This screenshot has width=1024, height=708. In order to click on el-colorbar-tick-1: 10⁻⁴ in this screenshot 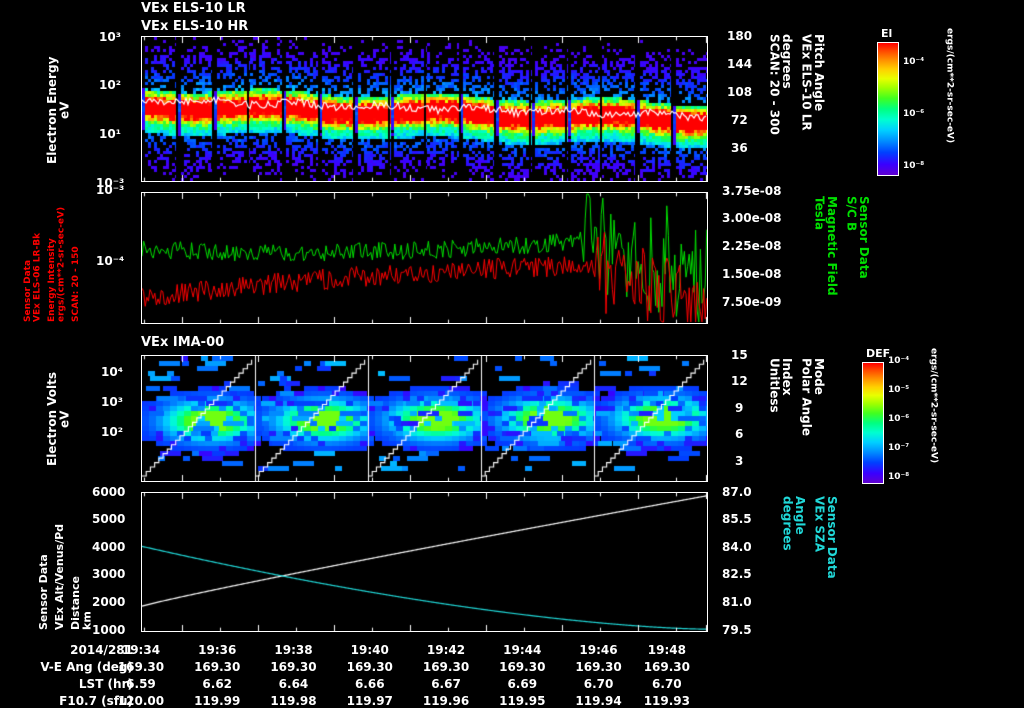, I will do `click(914, 62)`.